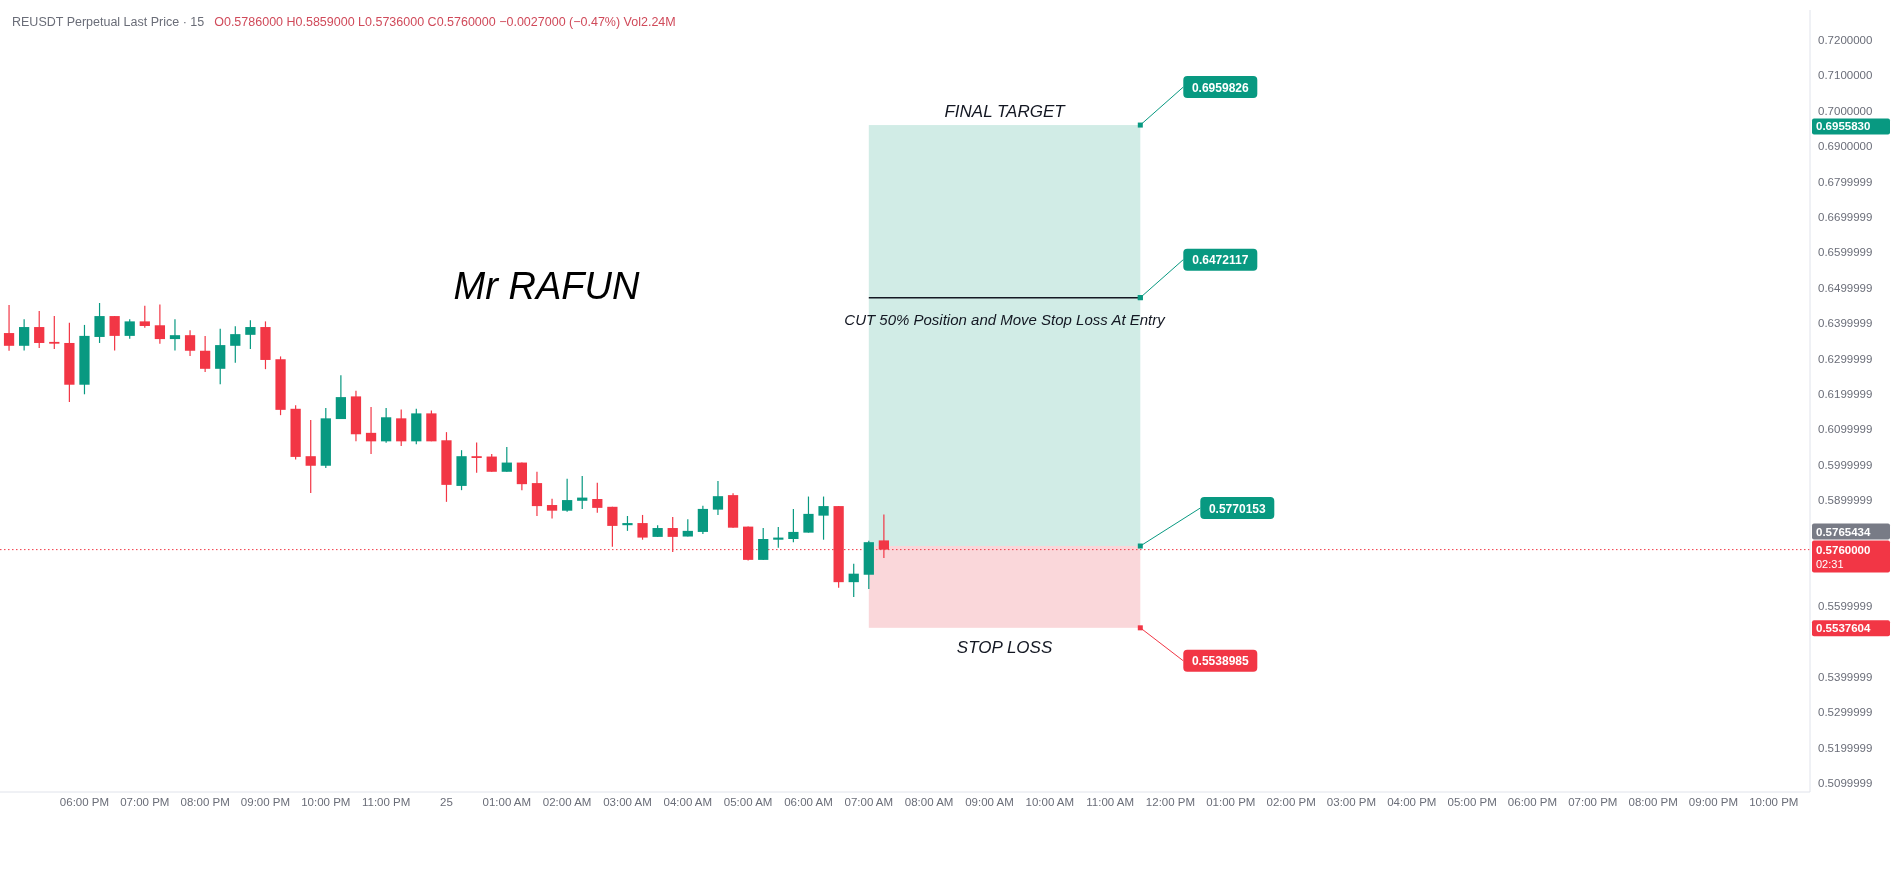  Describe the element at coordinates (1845, 217) in the screenshot. I see `y-tick-label: 0.6699999` at that location.